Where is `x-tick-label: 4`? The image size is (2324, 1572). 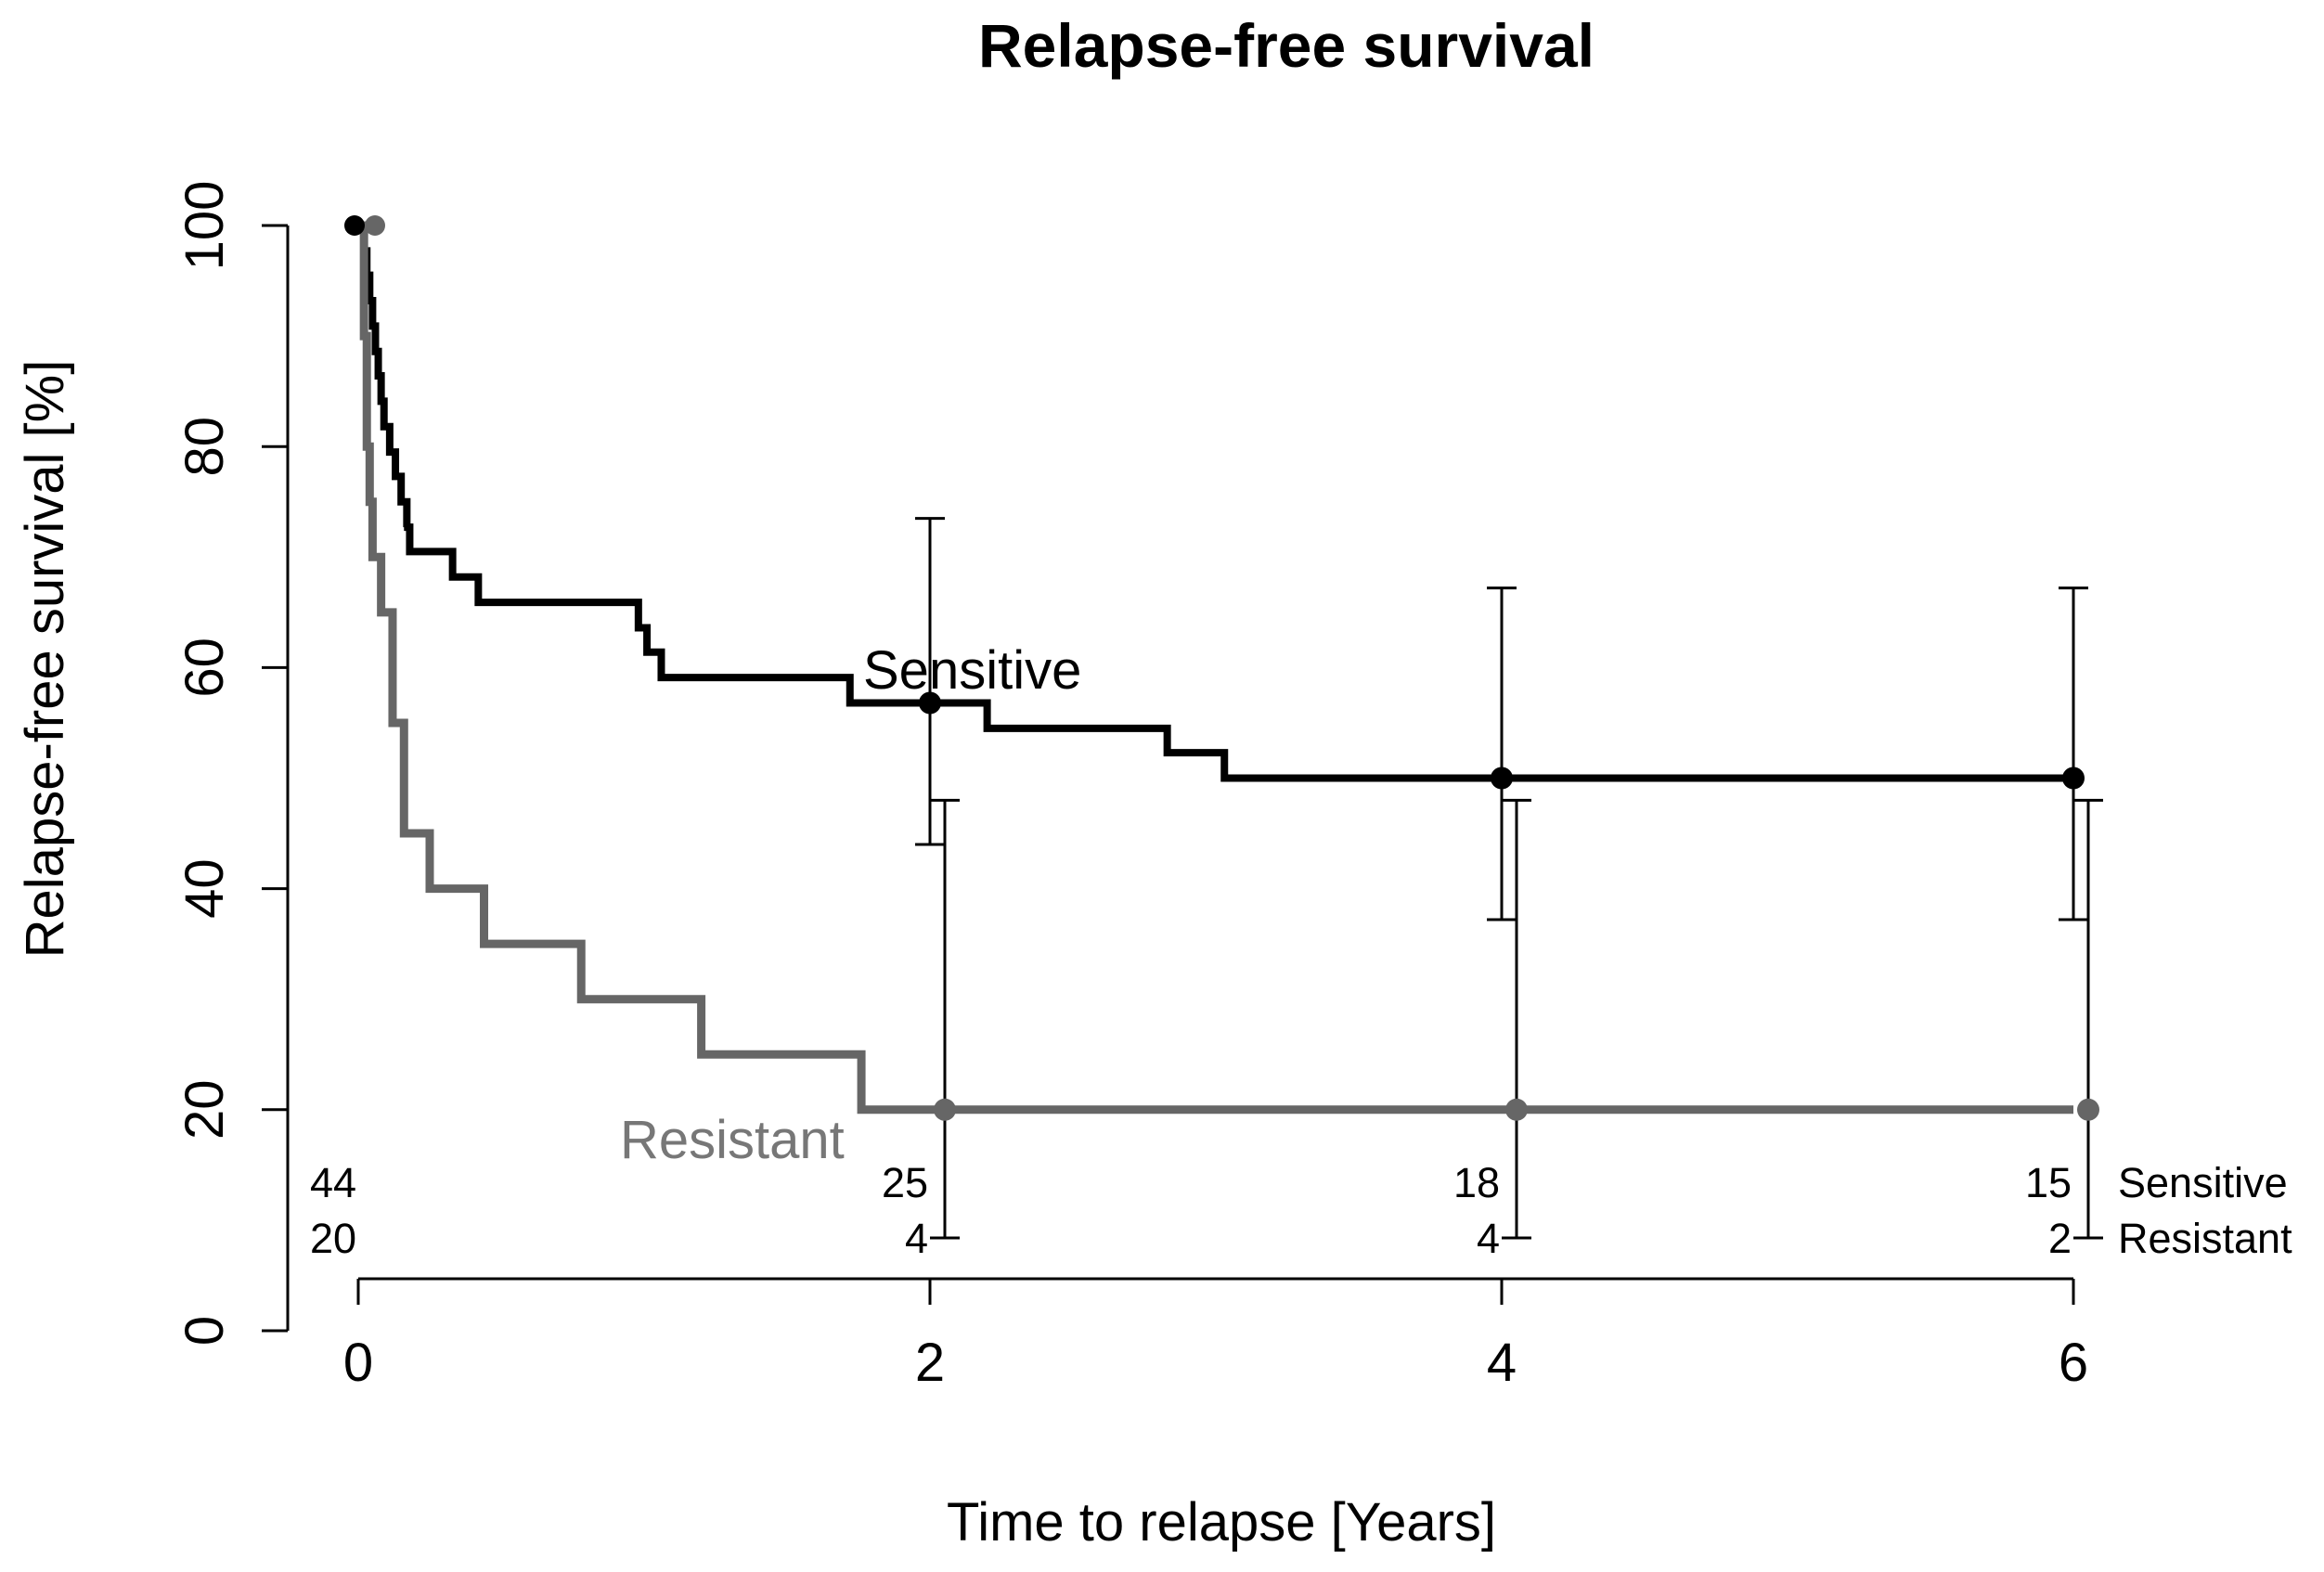
x-tick-label: 4 is located at coordinates (1502, 1363).